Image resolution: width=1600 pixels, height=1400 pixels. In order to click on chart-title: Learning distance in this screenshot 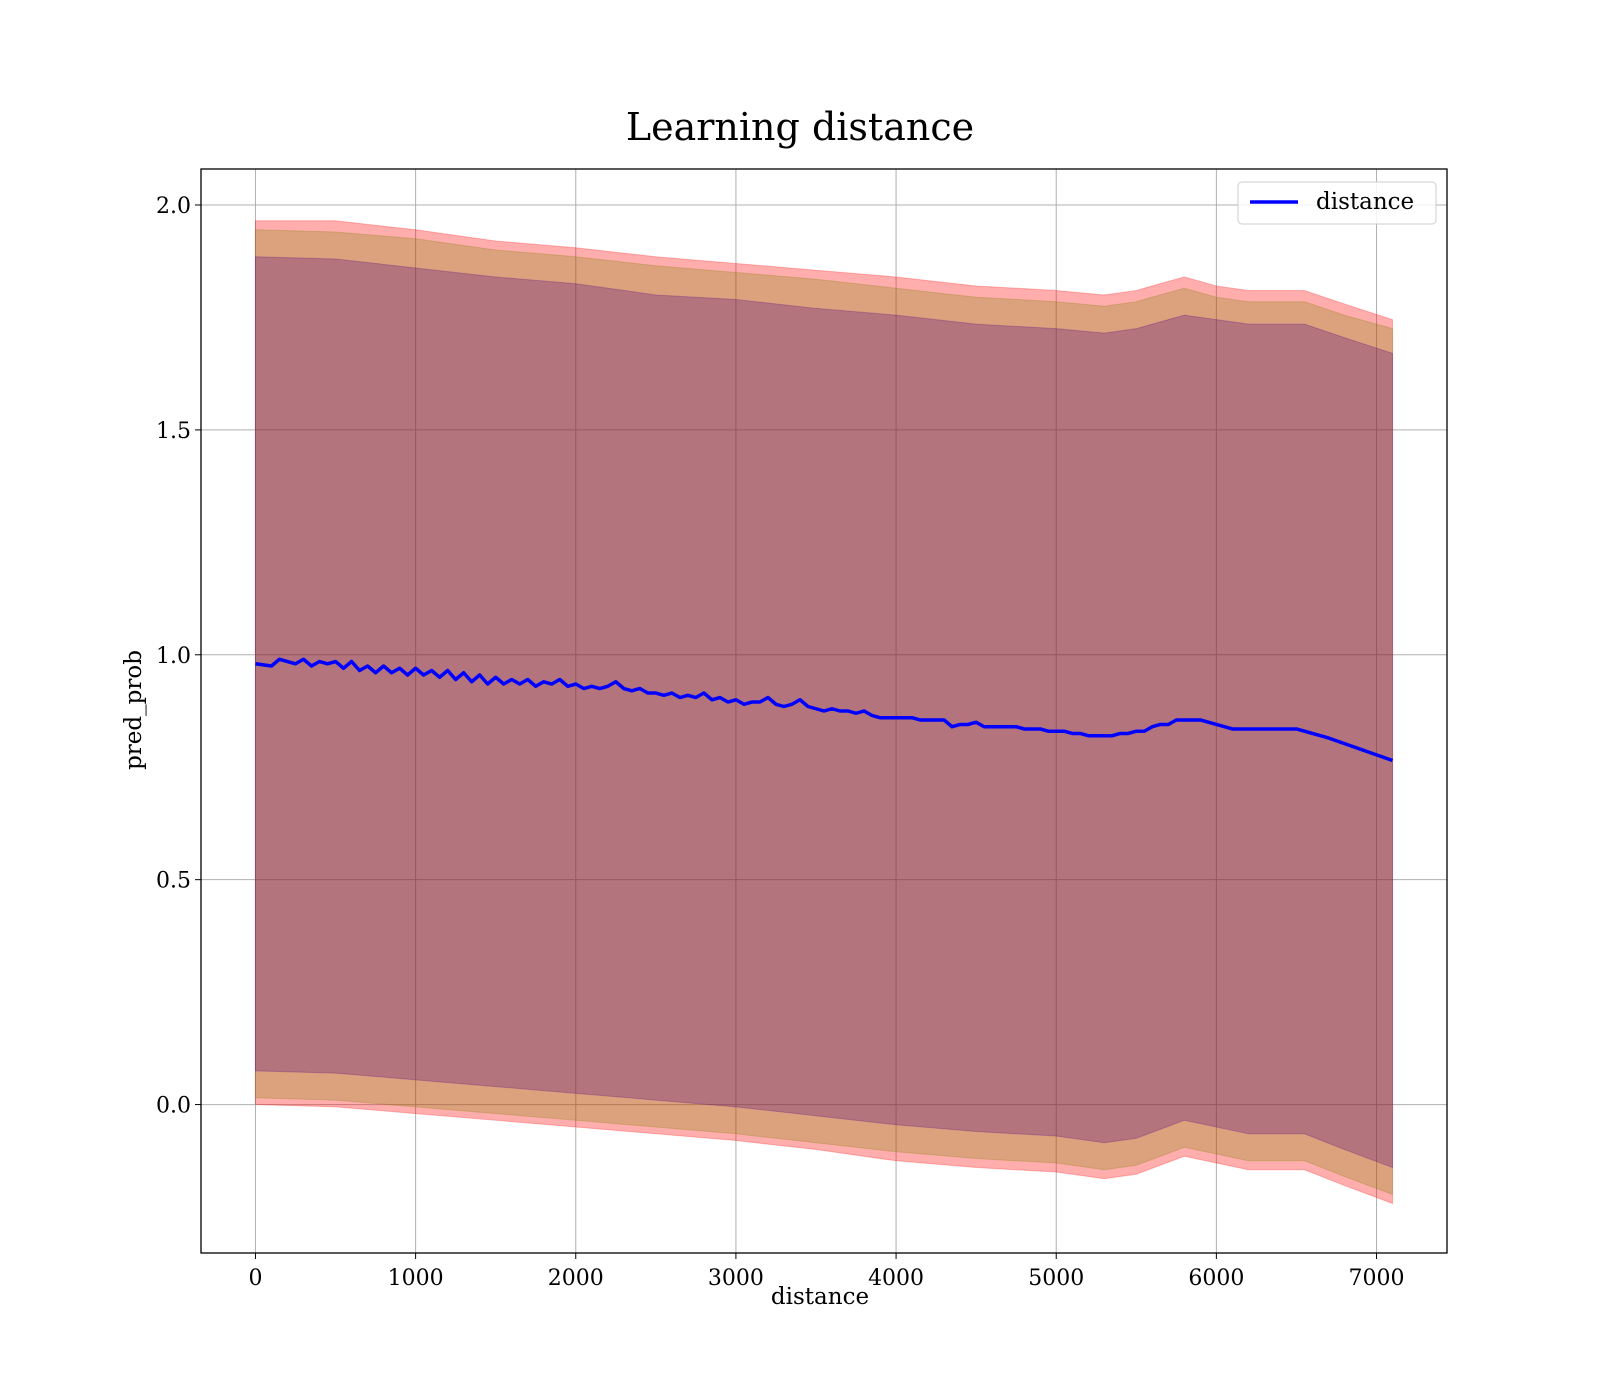, I will do `click(800, 127)`.